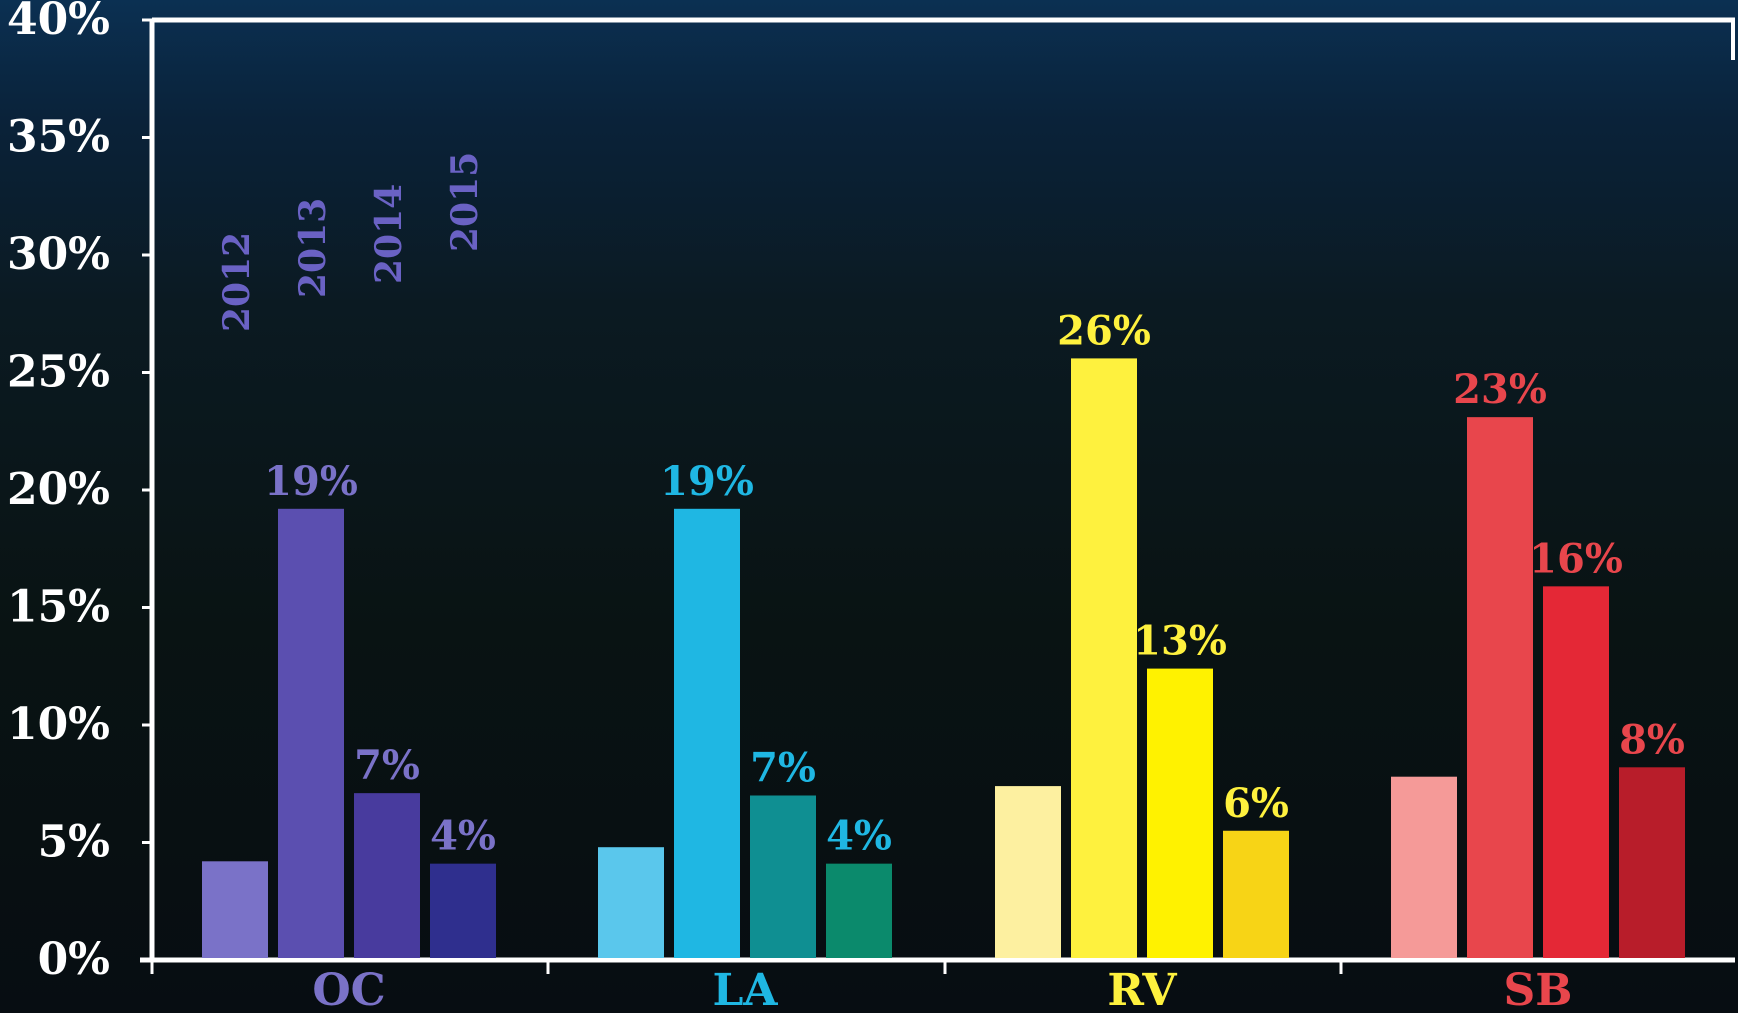 This screenshot has width=1738, height=1013. Describe the element at coordinates (387, 875) in the screenshot. I see `bar-oc-2014` at that location.